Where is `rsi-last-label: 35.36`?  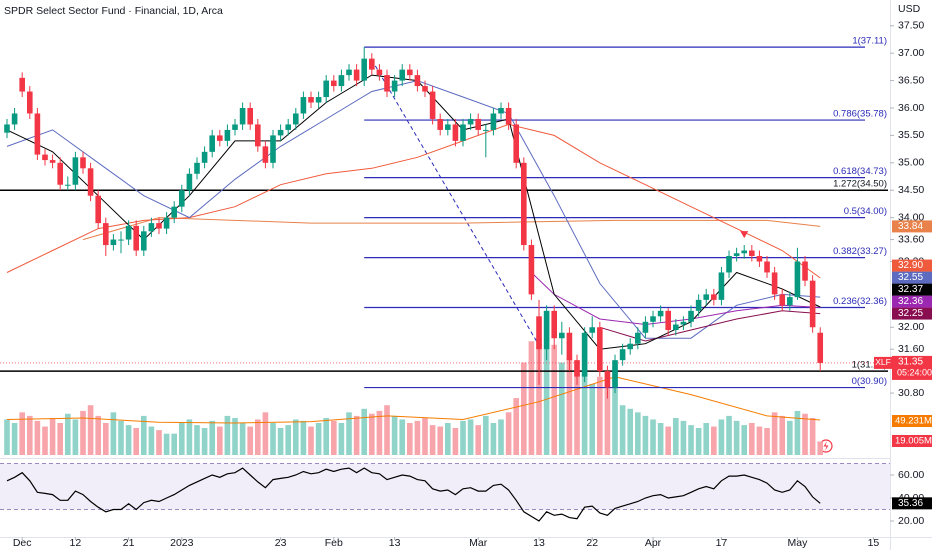 rsi-last-label: 35.36 is located at coordinates (910, 503).